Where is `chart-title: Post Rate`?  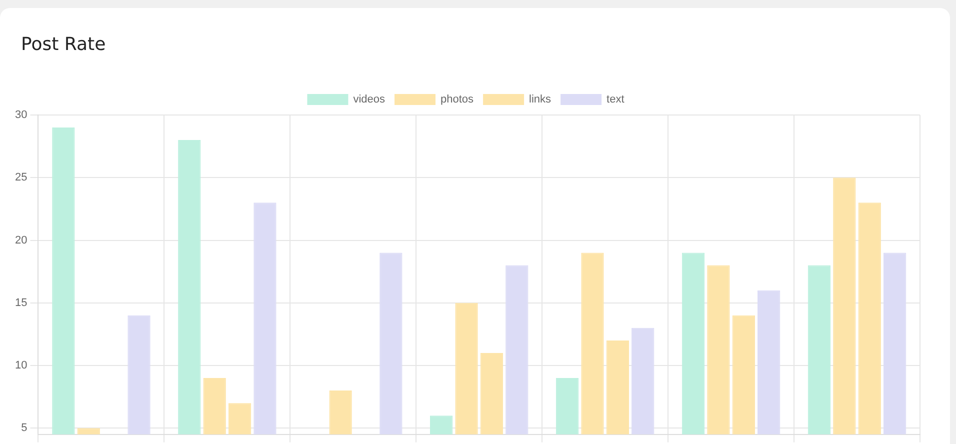
chart-title: Post Rate is located at coordinates (63, 44).